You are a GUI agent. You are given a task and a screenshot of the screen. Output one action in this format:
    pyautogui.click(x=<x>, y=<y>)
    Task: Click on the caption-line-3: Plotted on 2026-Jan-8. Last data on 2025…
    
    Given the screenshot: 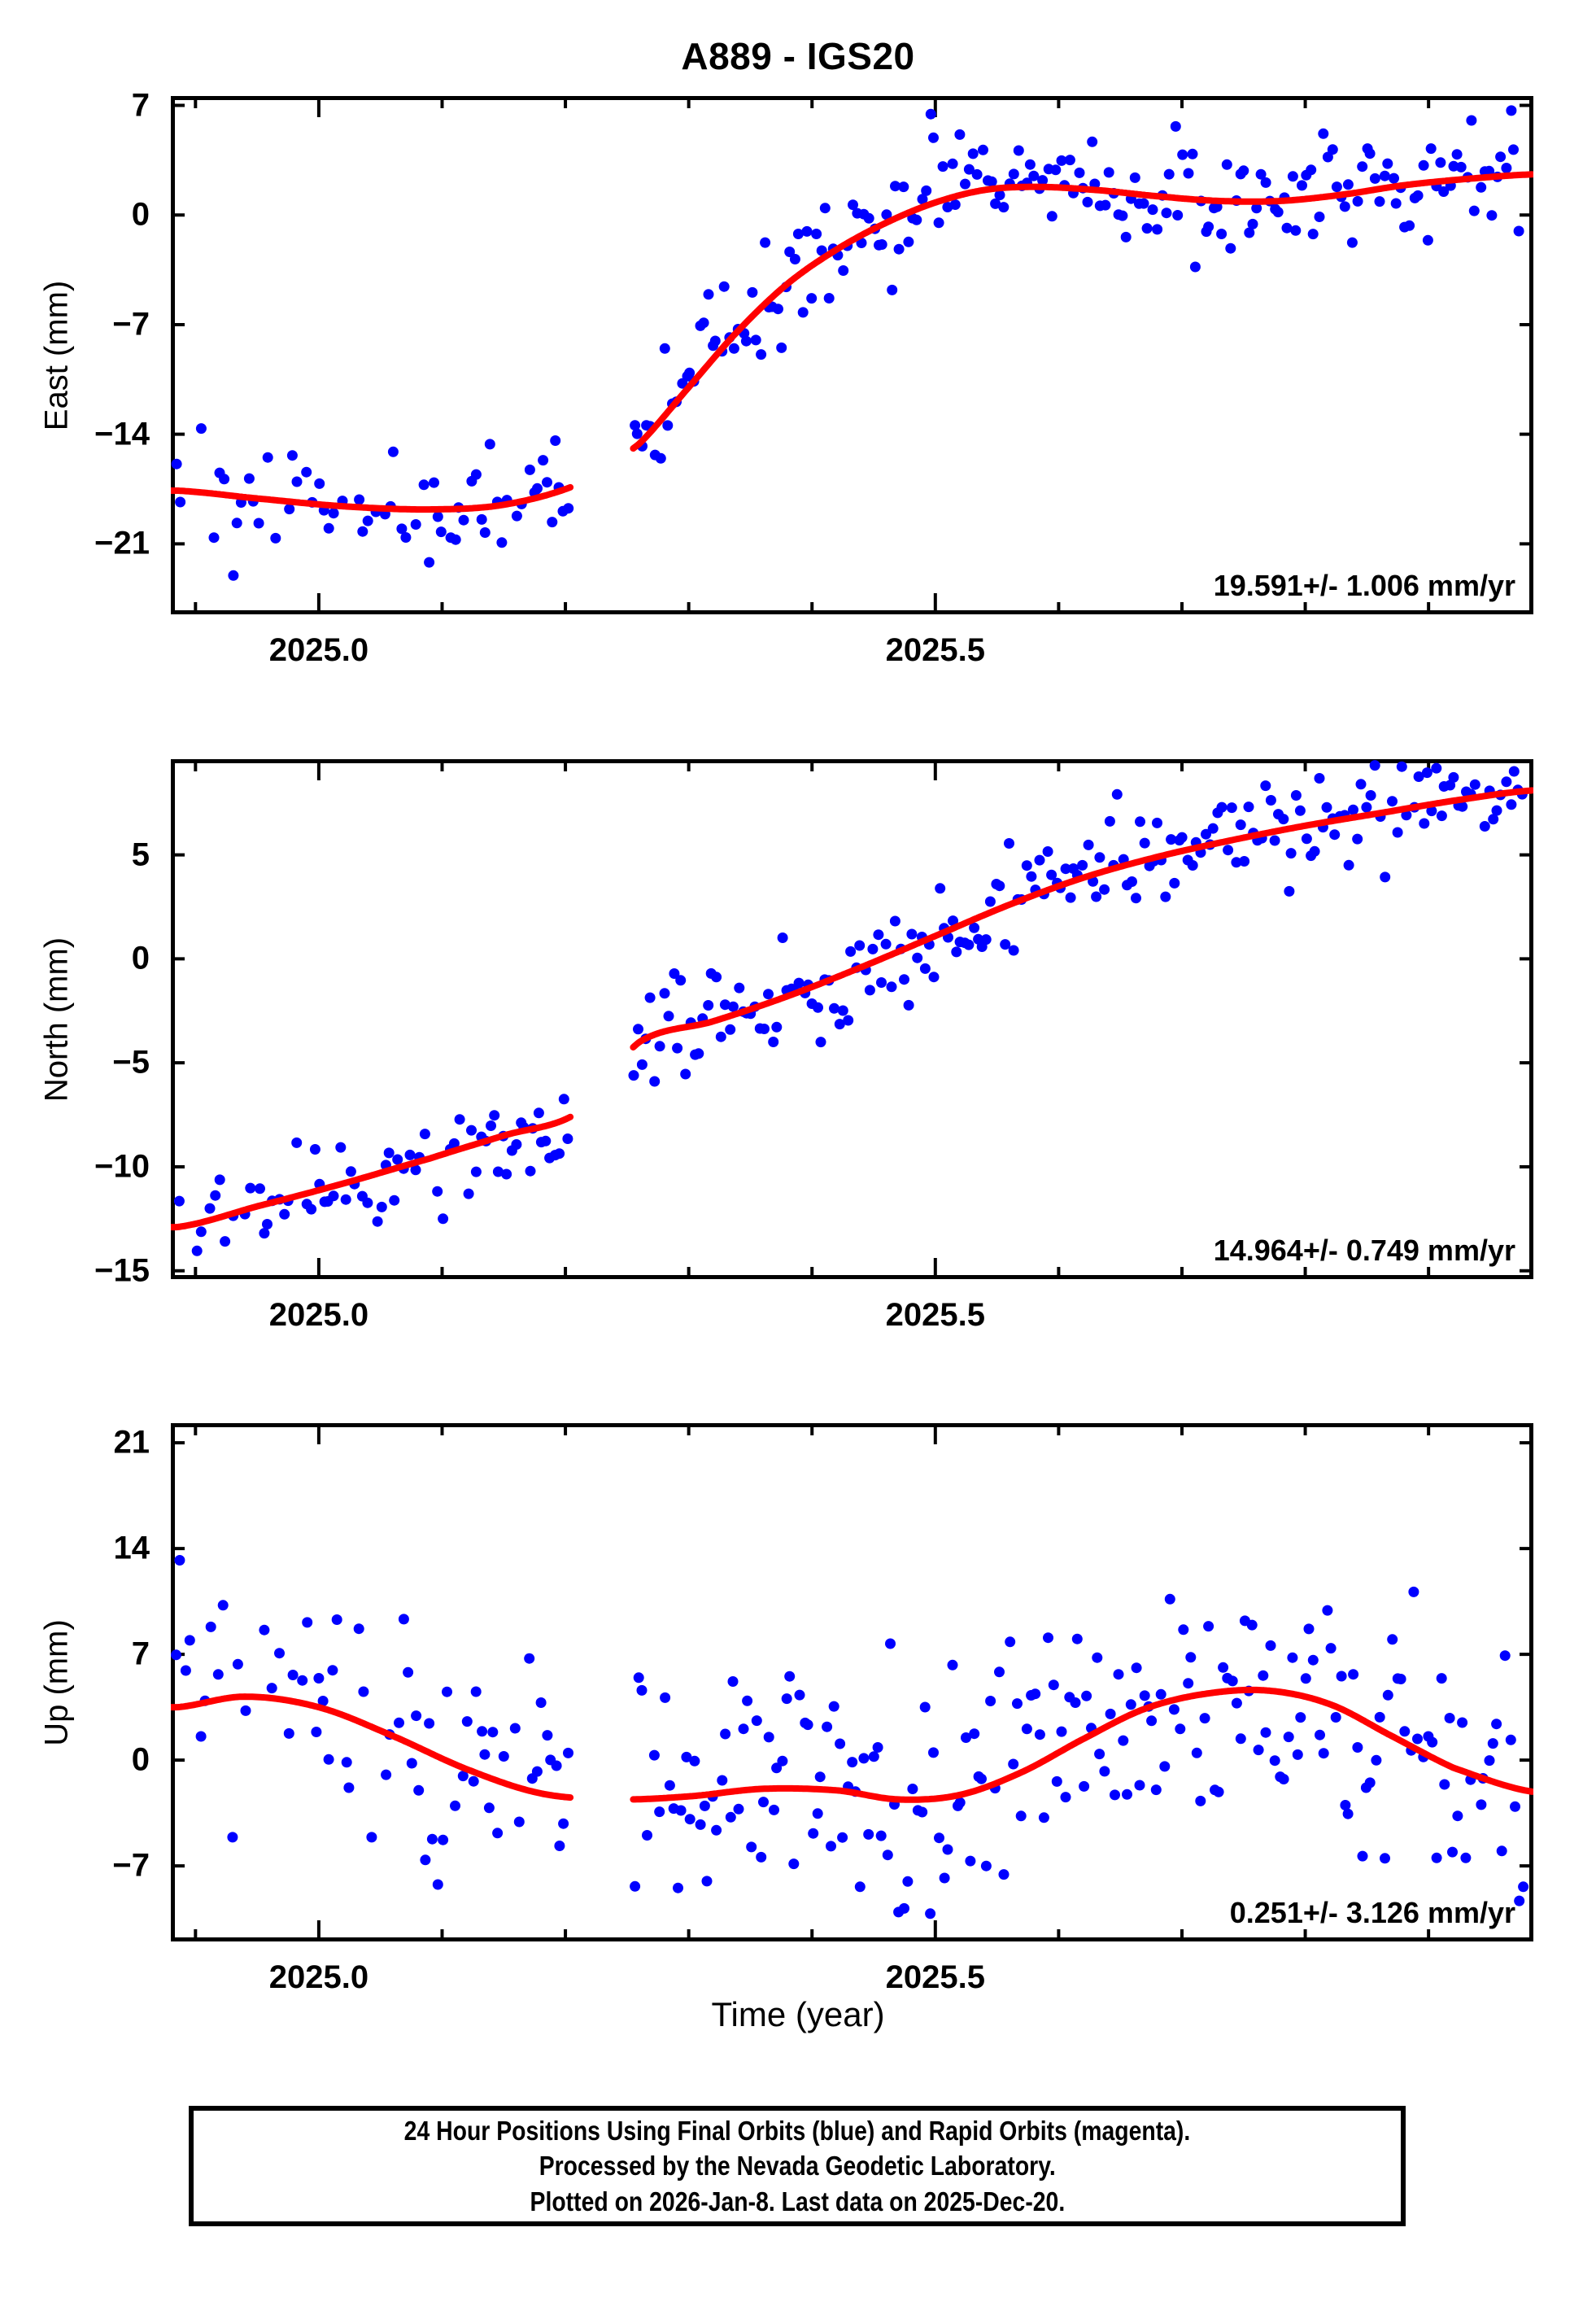 What is the action you would take?
    pyautogui.click(x=797, y=2201)
    